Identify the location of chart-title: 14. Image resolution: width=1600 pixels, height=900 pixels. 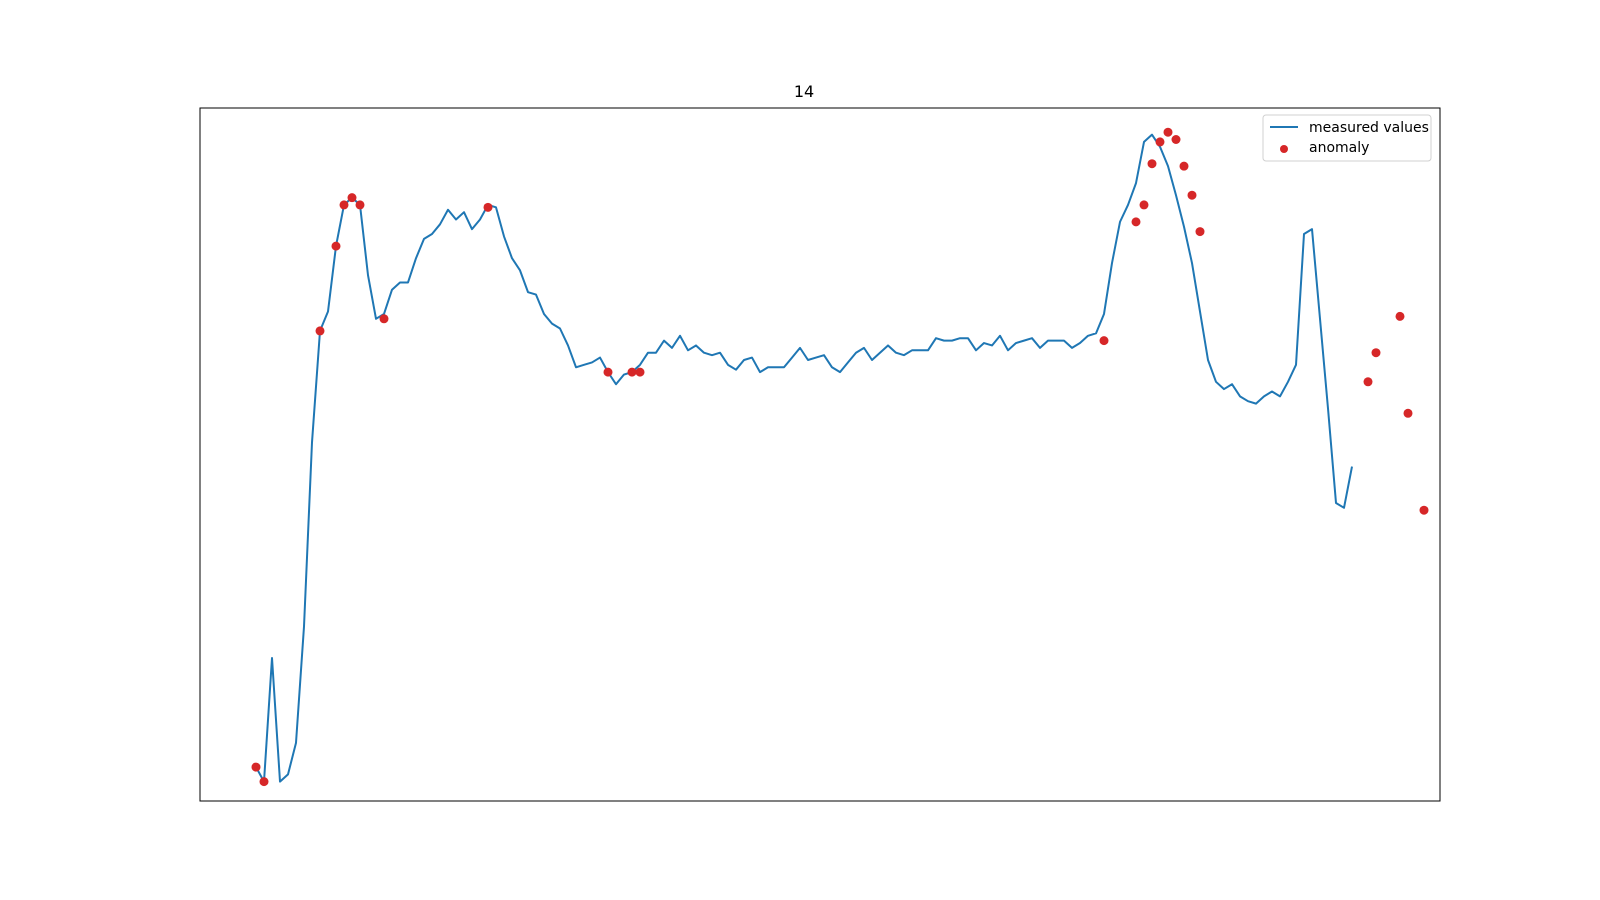
(804, 91).